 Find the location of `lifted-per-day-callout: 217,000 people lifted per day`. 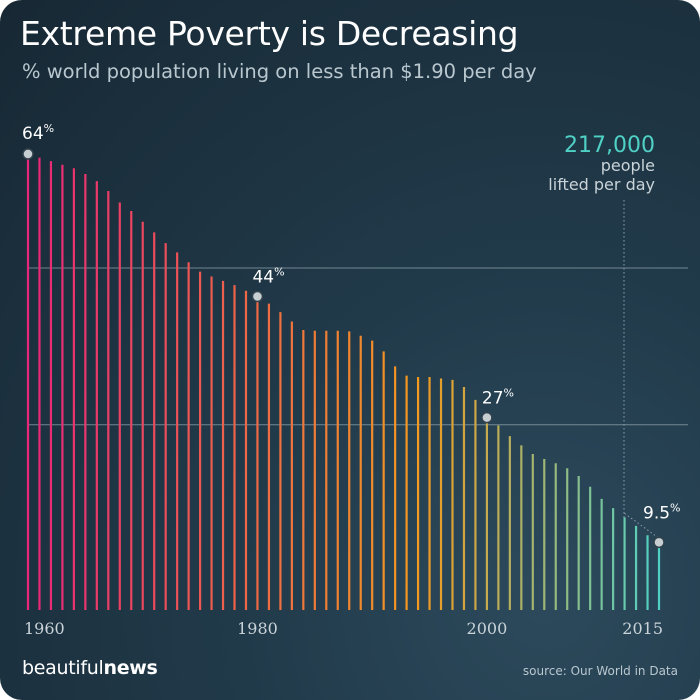

lifted-per-day-callout: 217,000 people lifted per day is located at coordinates (601, 326).